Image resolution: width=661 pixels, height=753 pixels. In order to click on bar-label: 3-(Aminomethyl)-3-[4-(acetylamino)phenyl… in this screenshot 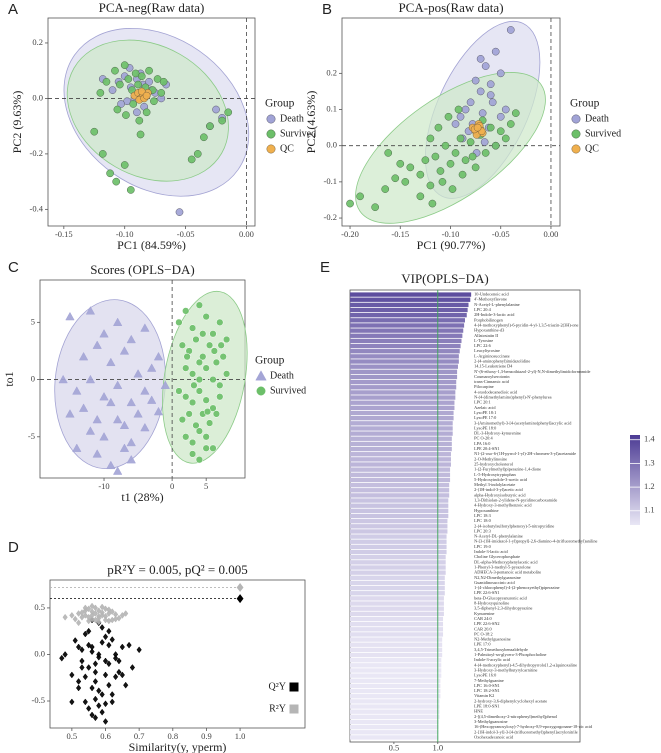, I will do `click(523, 422)`.